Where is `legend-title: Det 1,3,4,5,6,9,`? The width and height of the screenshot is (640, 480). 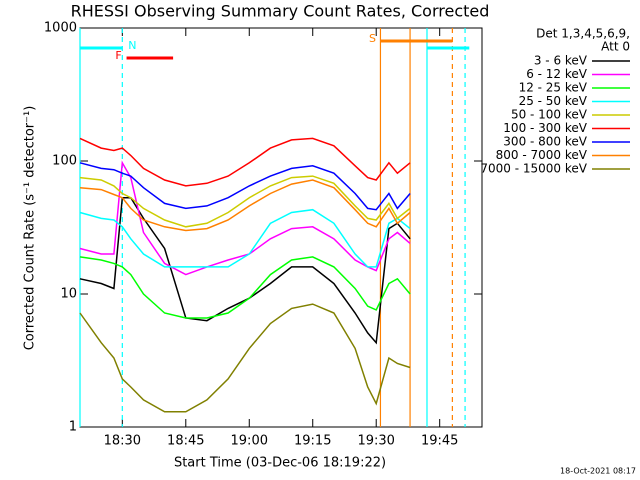 legend-title: Det 1,3,4,5,6,9, is located at coordinates (583, 34).